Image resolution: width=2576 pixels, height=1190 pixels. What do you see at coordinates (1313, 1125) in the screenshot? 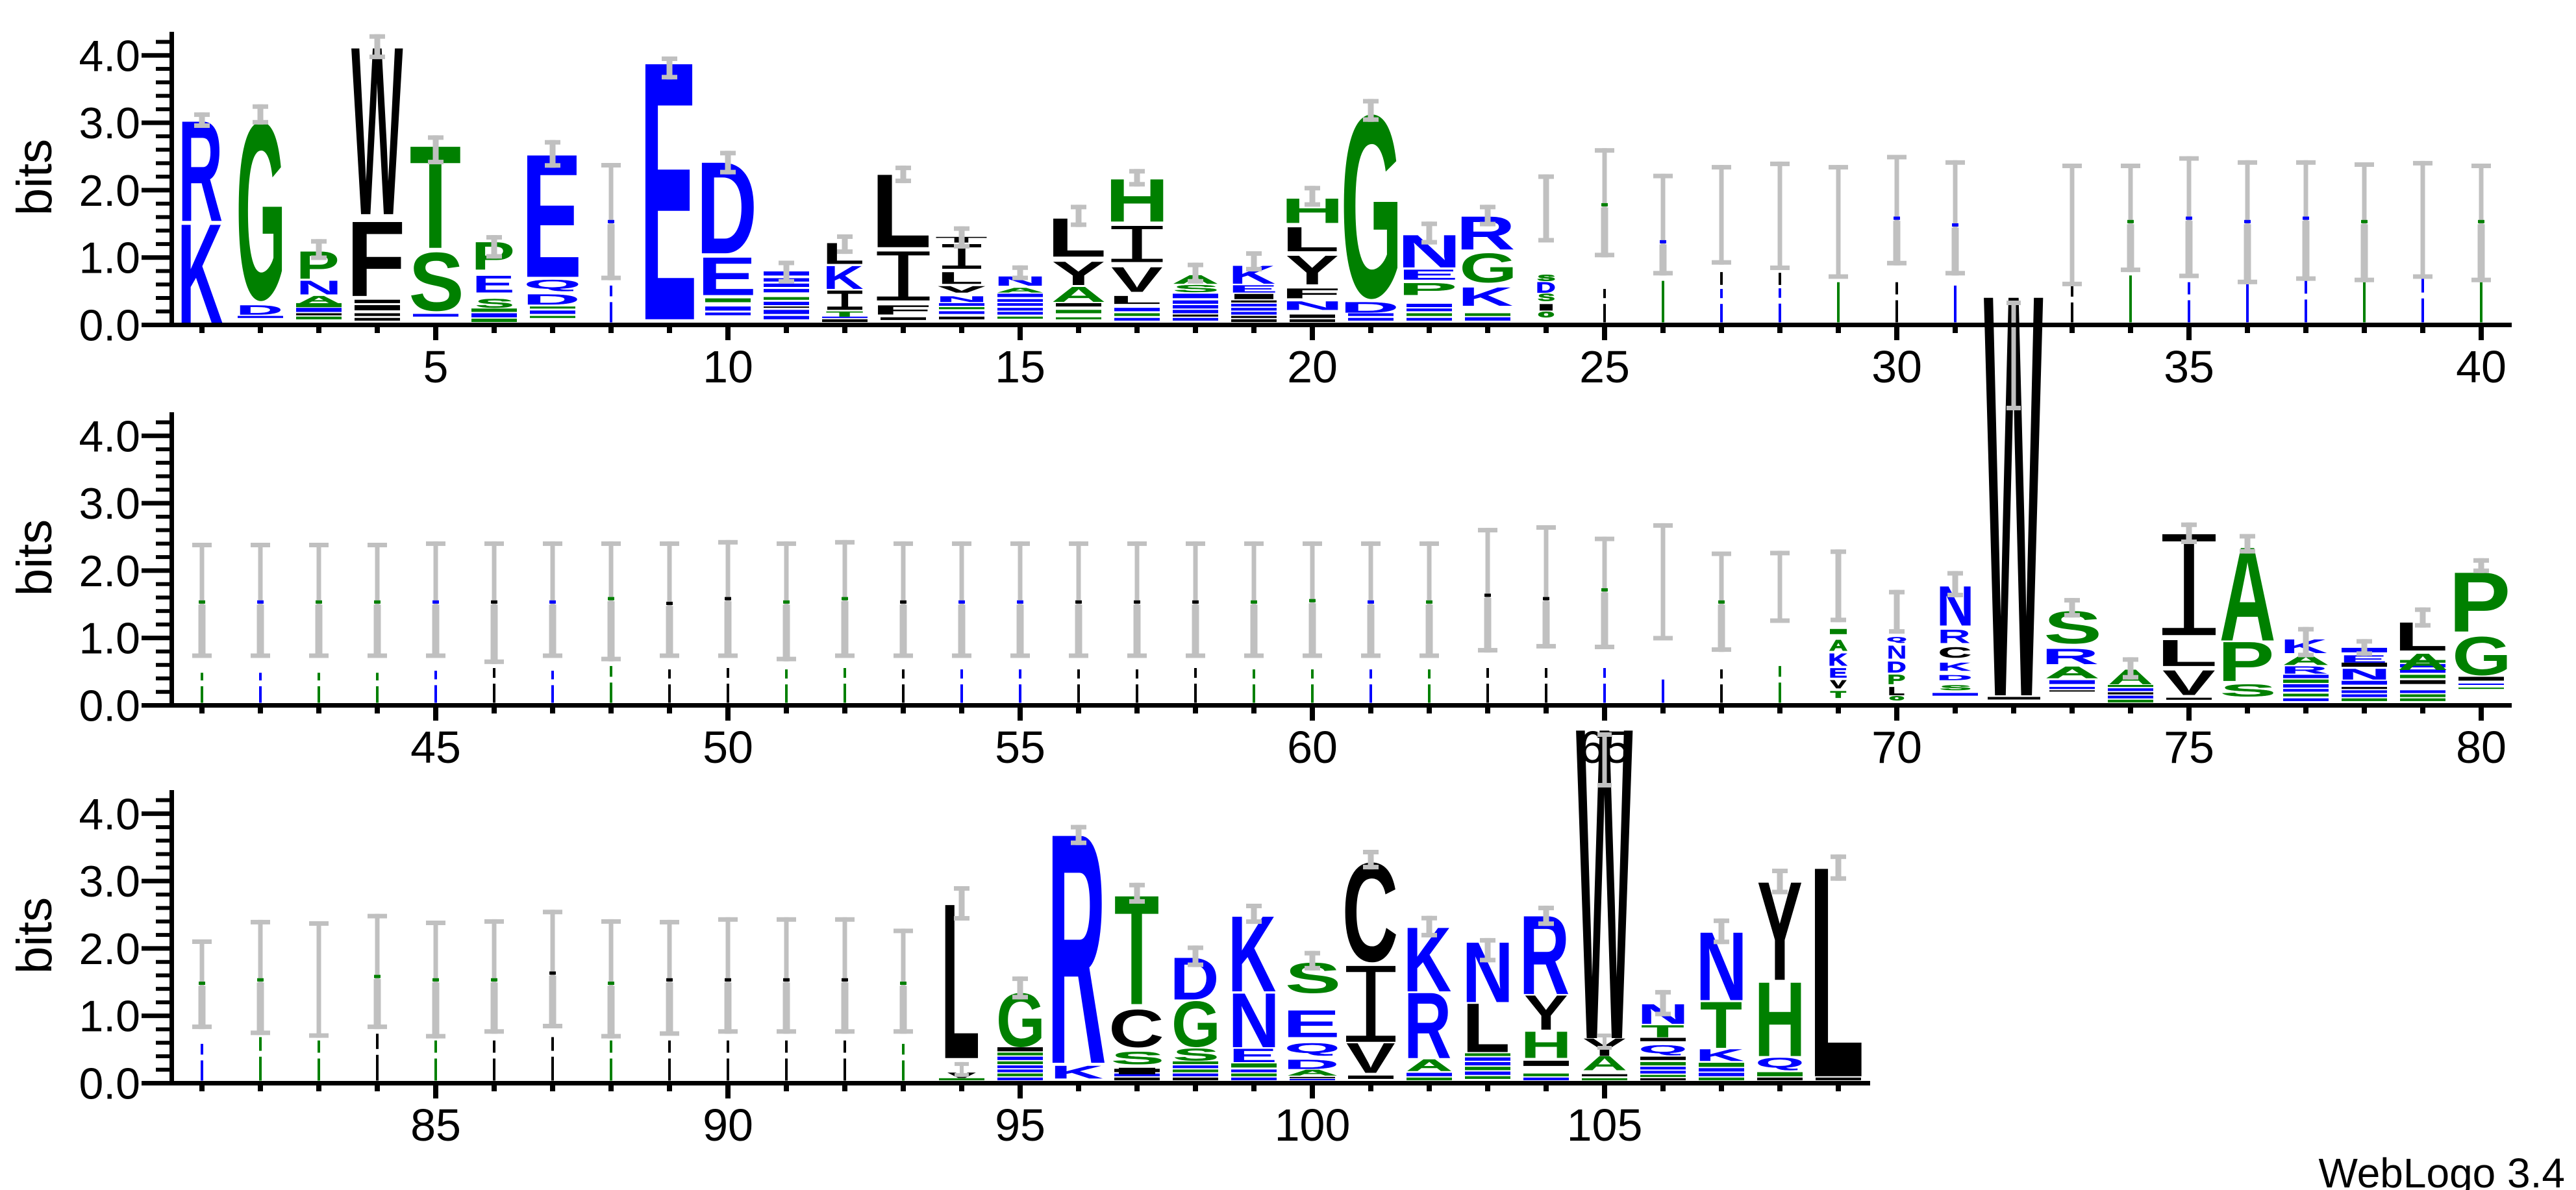
I see `svg-text: 100` at bounding box center [1313, 1125].